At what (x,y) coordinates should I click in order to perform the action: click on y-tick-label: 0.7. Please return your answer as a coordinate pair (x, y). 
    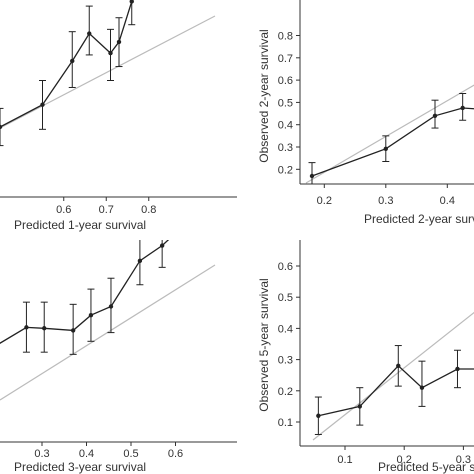
    Looking at the image, I should click on (285, 59).